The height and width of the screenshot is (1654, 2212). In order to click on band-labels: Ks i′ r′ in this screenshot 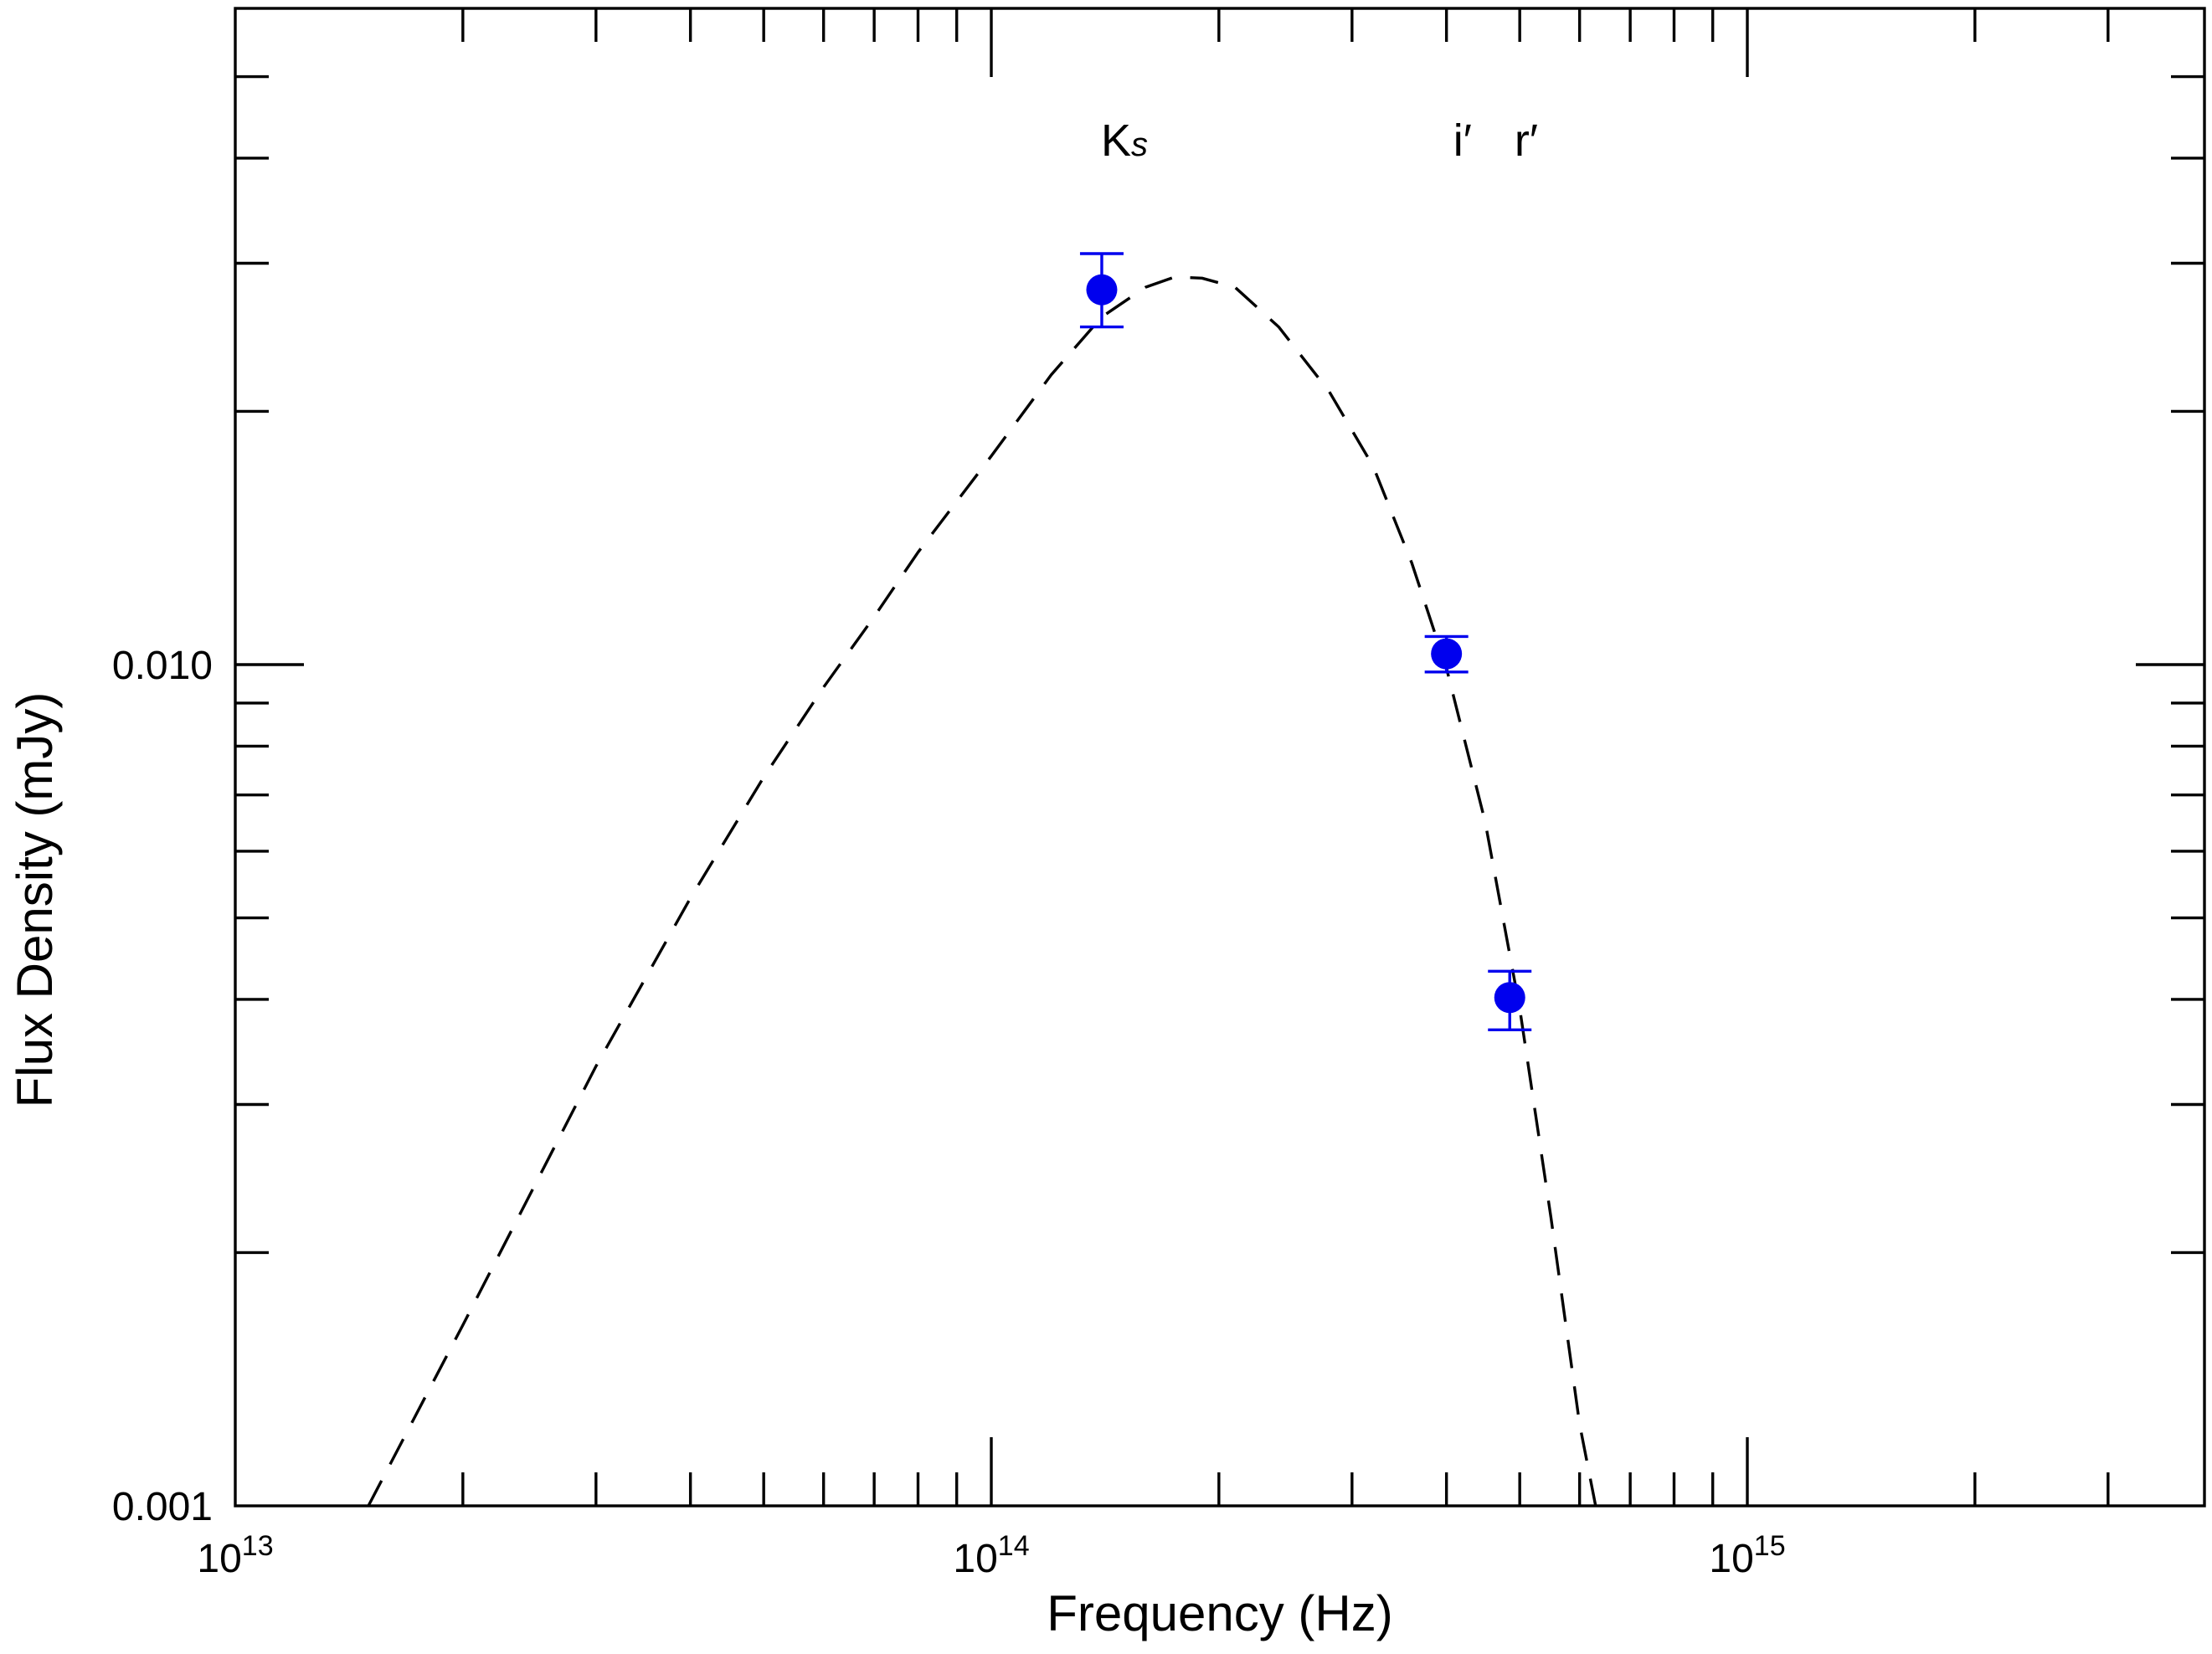, I will do `click(1319, 141)`.